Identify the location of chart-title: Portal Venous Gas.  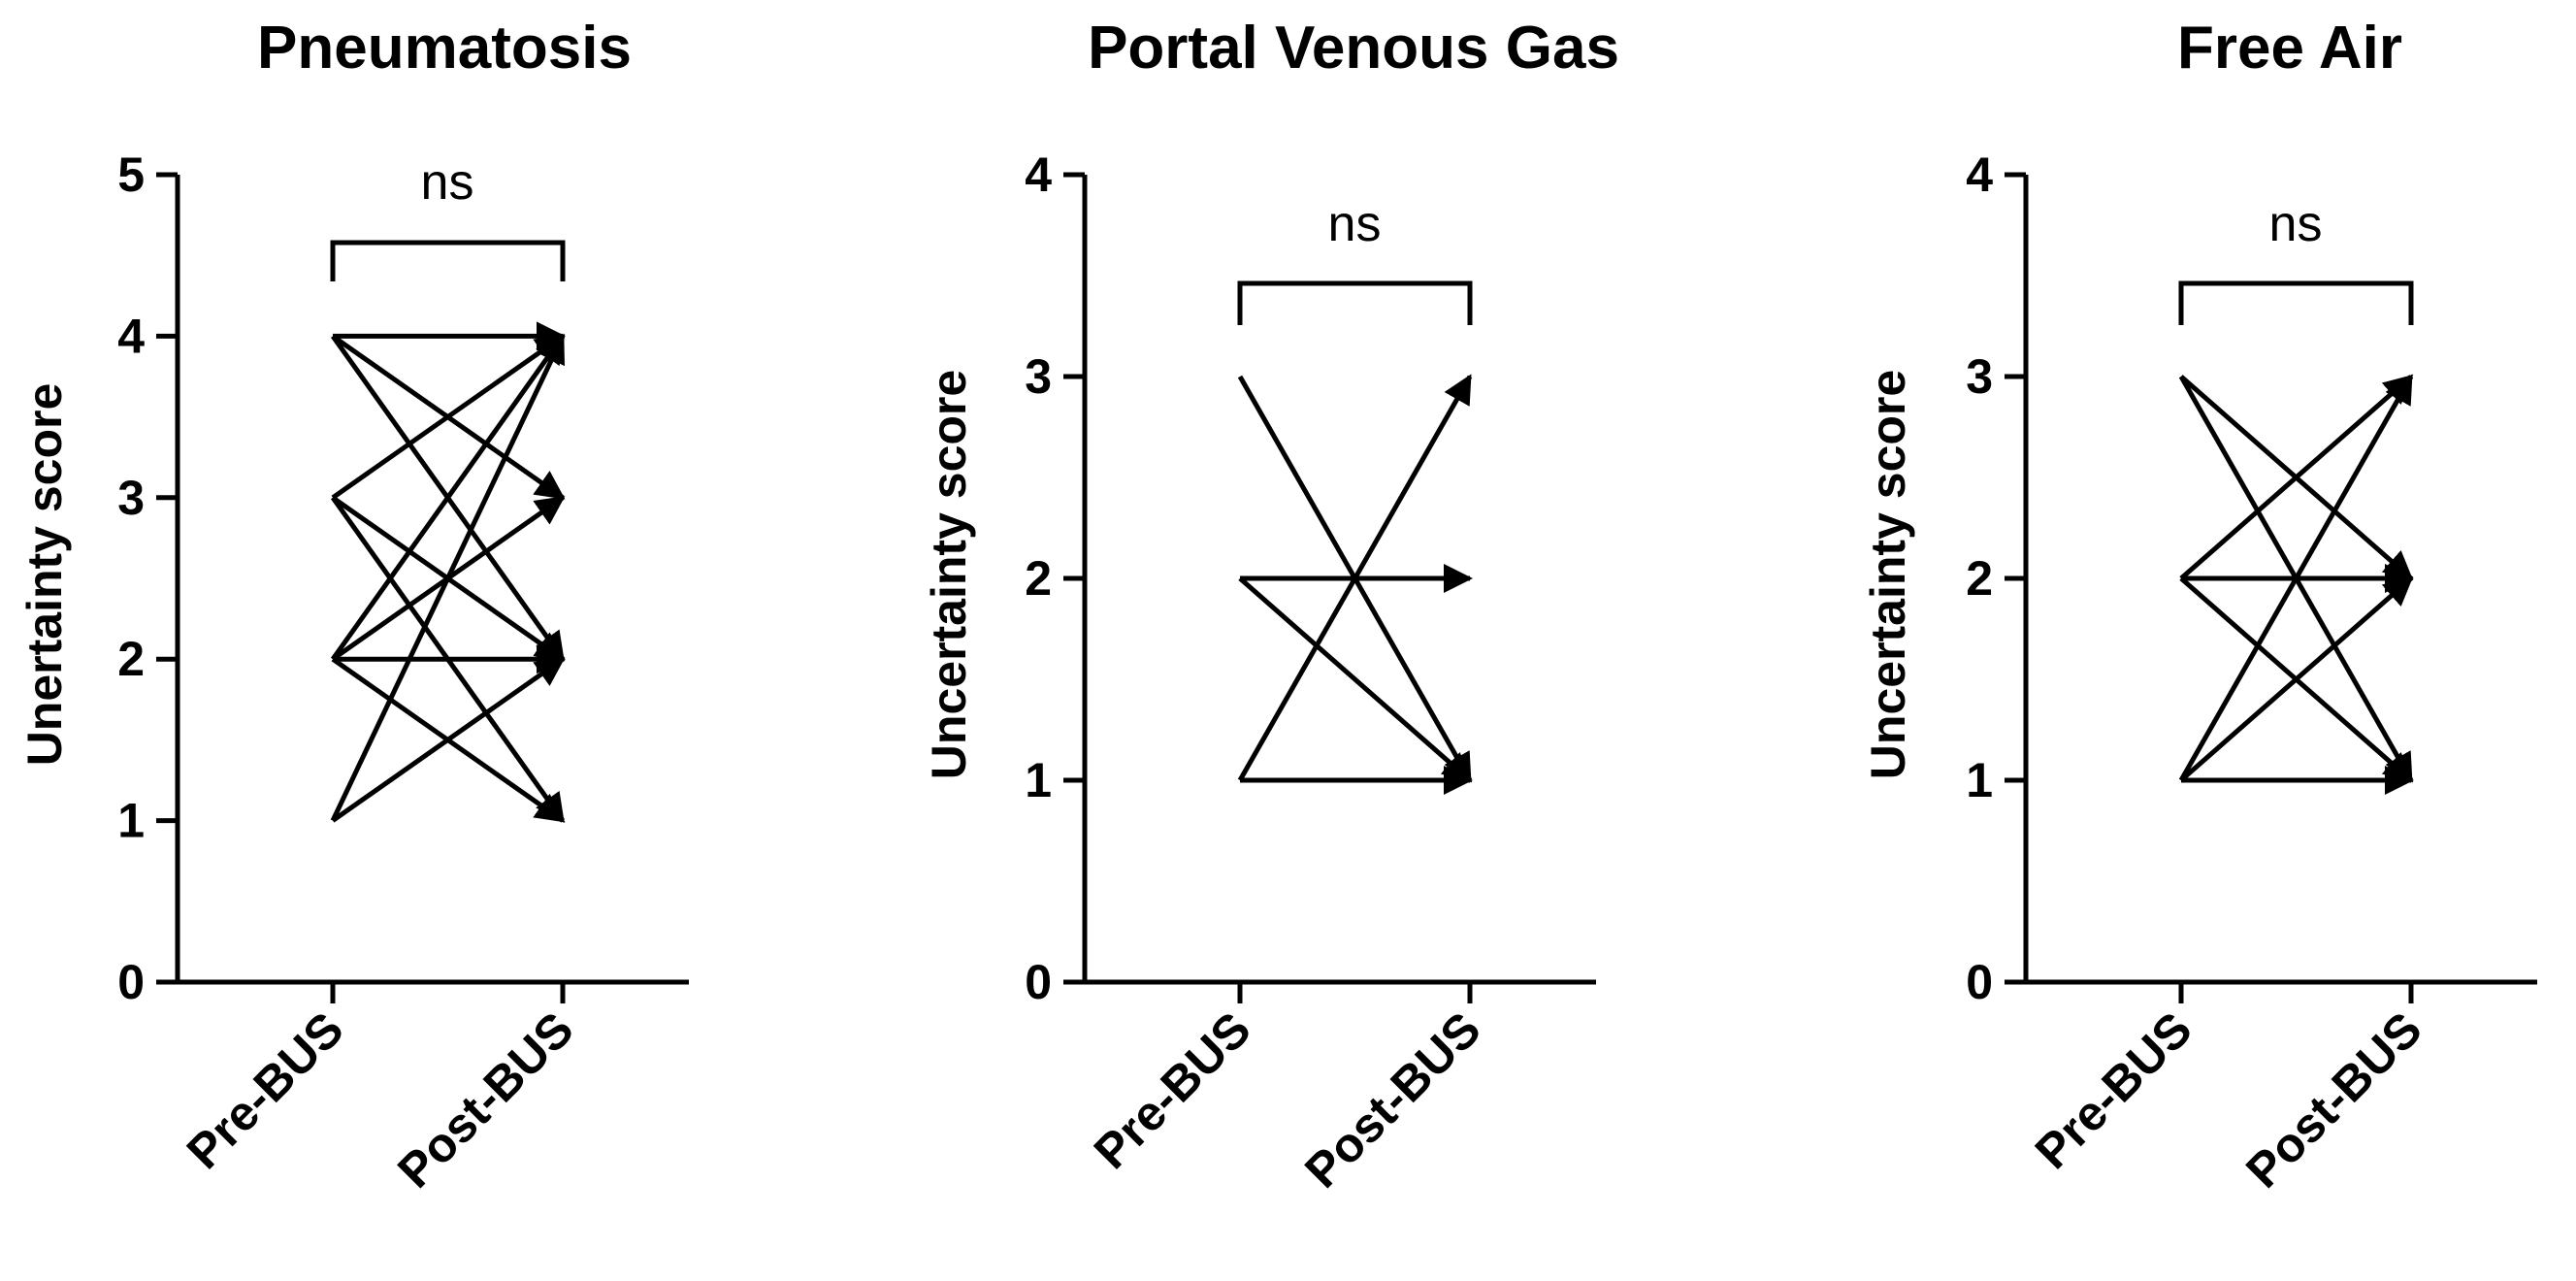
(1354, 49).